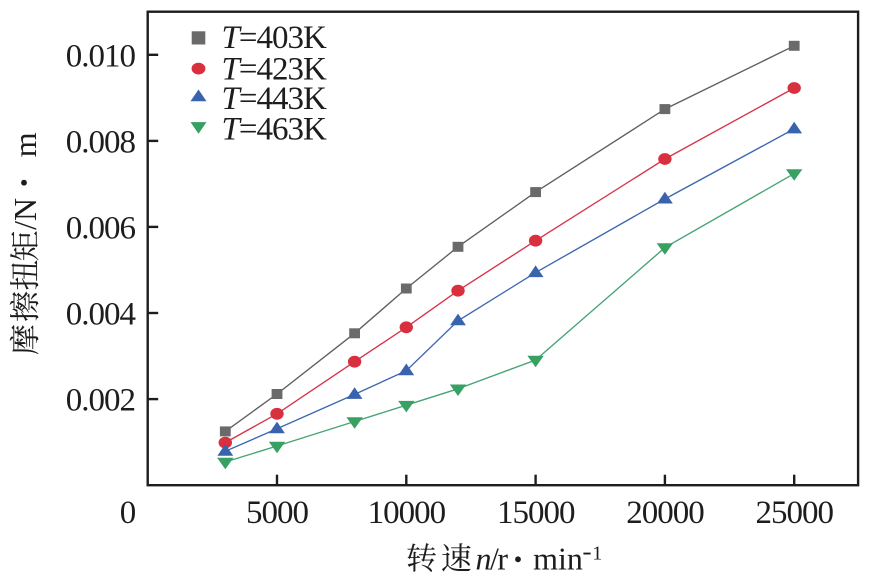 This screenshot has width=881, height=582. What do you see at coordinates (101, 315) in the screenshot?
I see `svg-text: 0.004` at bounding box center [101, 315].